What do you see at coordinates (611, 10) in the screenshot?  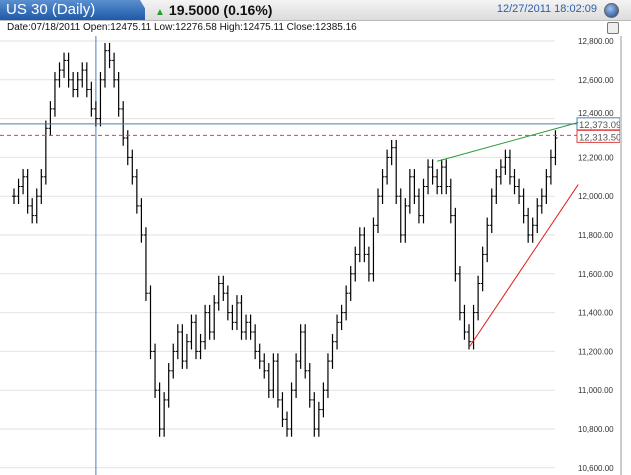 I see `options-button` at bounding box center [611, 10].